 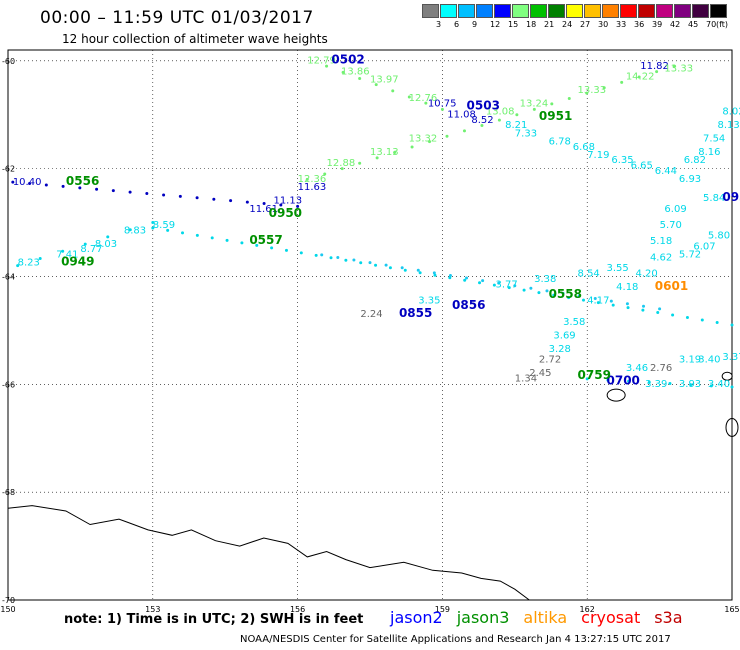 I want to click on lat-tick-label: -64, so click(x=8, y=276).